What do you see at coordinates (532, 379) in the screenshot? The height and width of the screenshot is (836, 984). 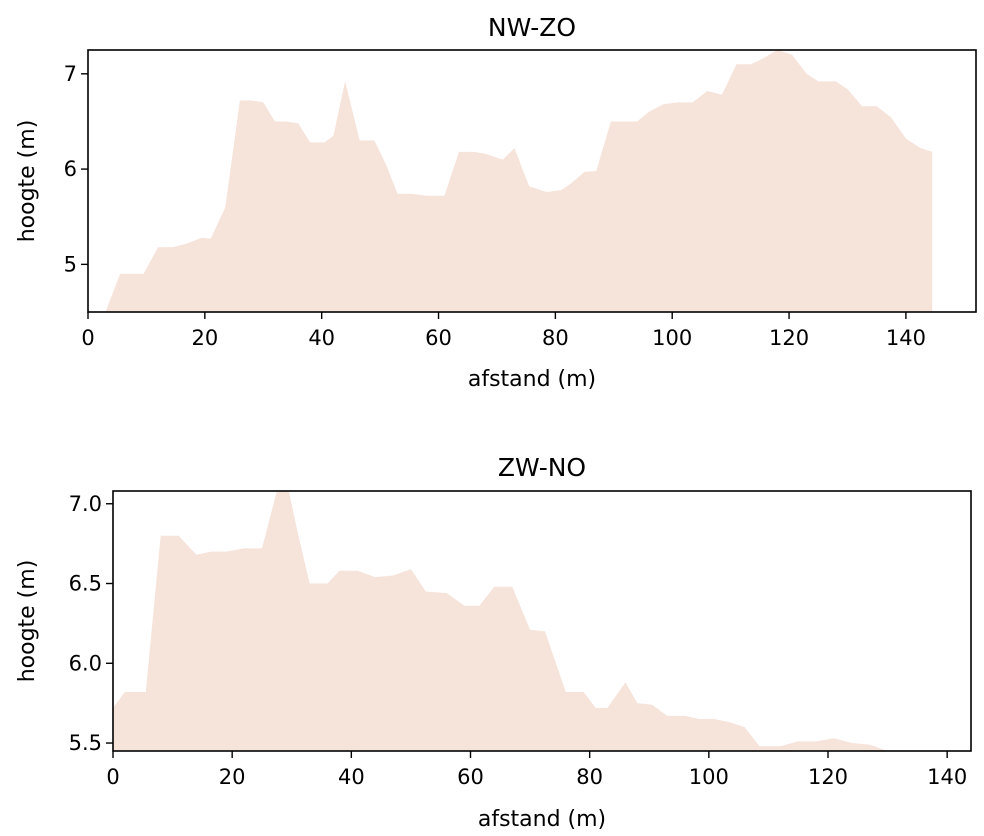 I see `nw-zo-x-axis-label: afstand (m)` at bounding box center [532, 379].